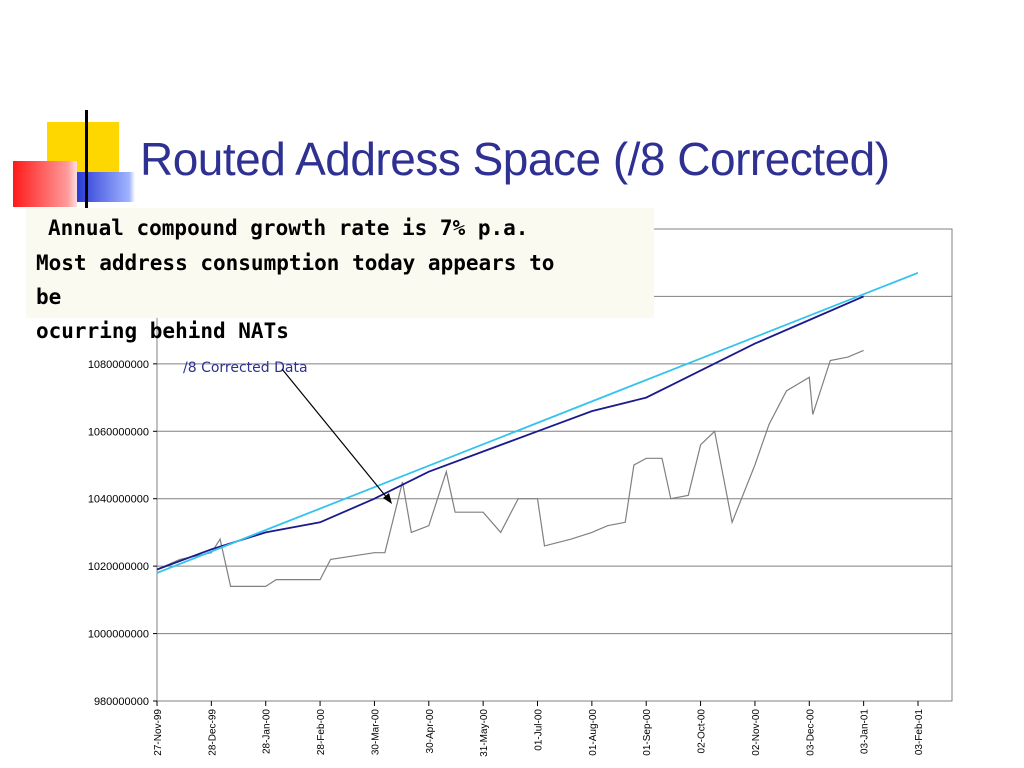  What do you see at coordinates (321, 732) in the screenshot?
I see `x-tick-label: 28-Feb-00` at bounding box center [321, 732].